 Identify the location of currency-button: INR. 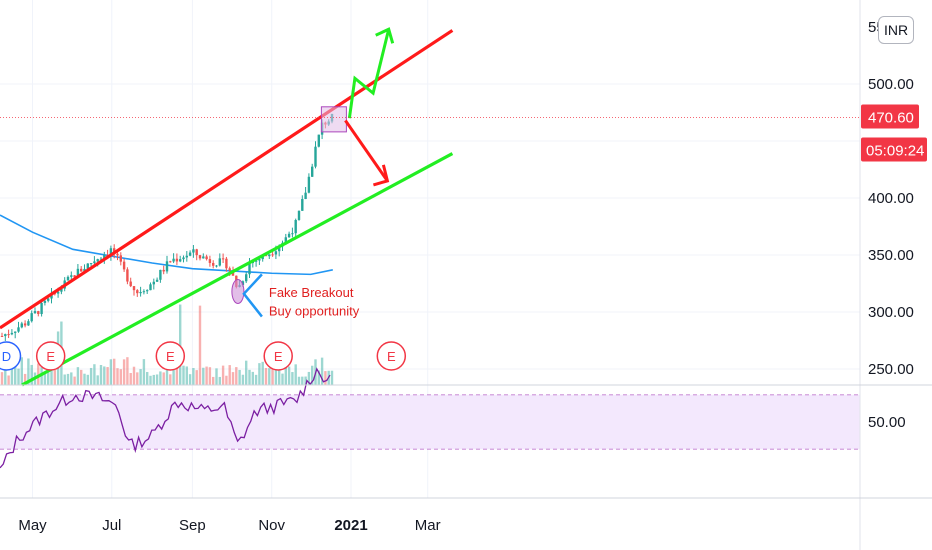
(896, 30).